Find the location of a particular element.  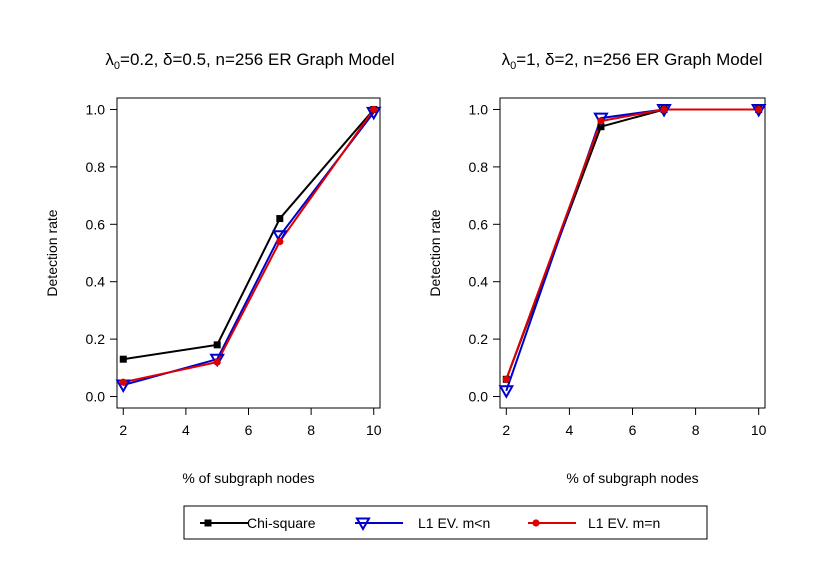

chart-title: λ0=1, δ=2, n=256 ER Graph Model is located at coordinates (632, 61).